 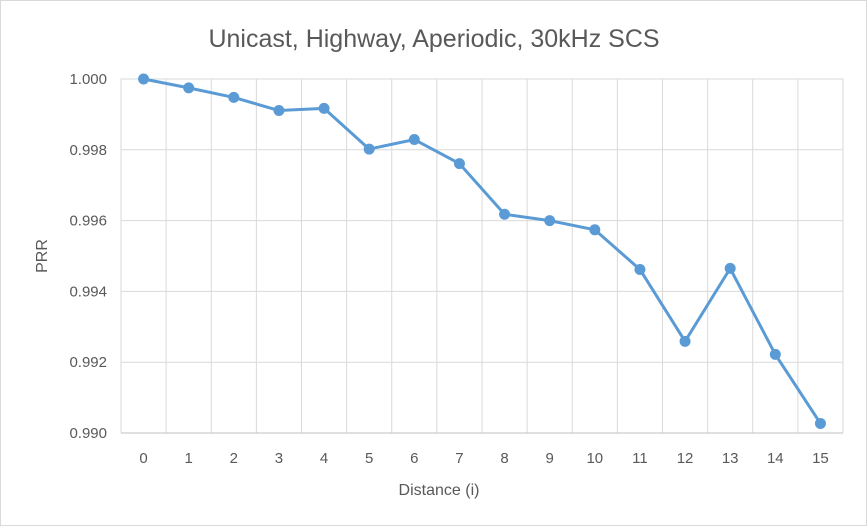 What do you see at coordinates (483, 458) in the screenshot?
I see `x-tick-labels: 0 1 2 3 4 5 6 7 8 9 10 11 12 13 14 15` at bounding box center [483, 458].